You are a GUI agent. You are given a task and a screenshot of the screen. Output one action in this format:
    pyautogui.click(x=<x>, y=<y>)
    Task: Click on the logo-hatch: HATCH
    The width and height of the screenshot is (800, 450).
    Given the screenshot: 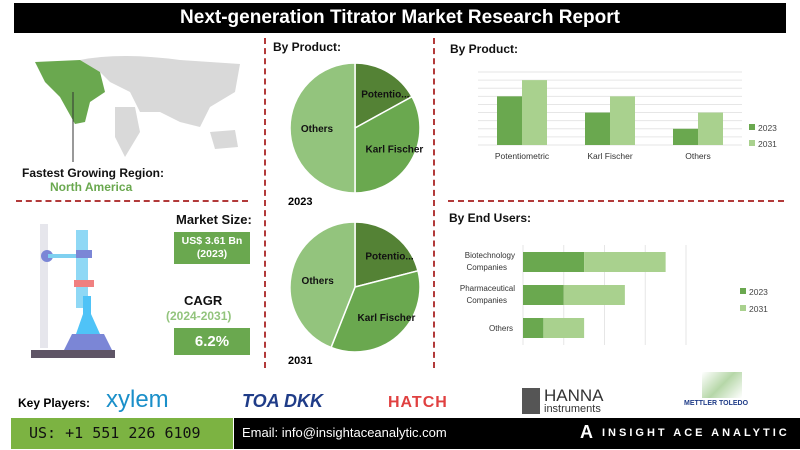 What is the action you would take?
    pyautogui.click(x=418, y=402)
    